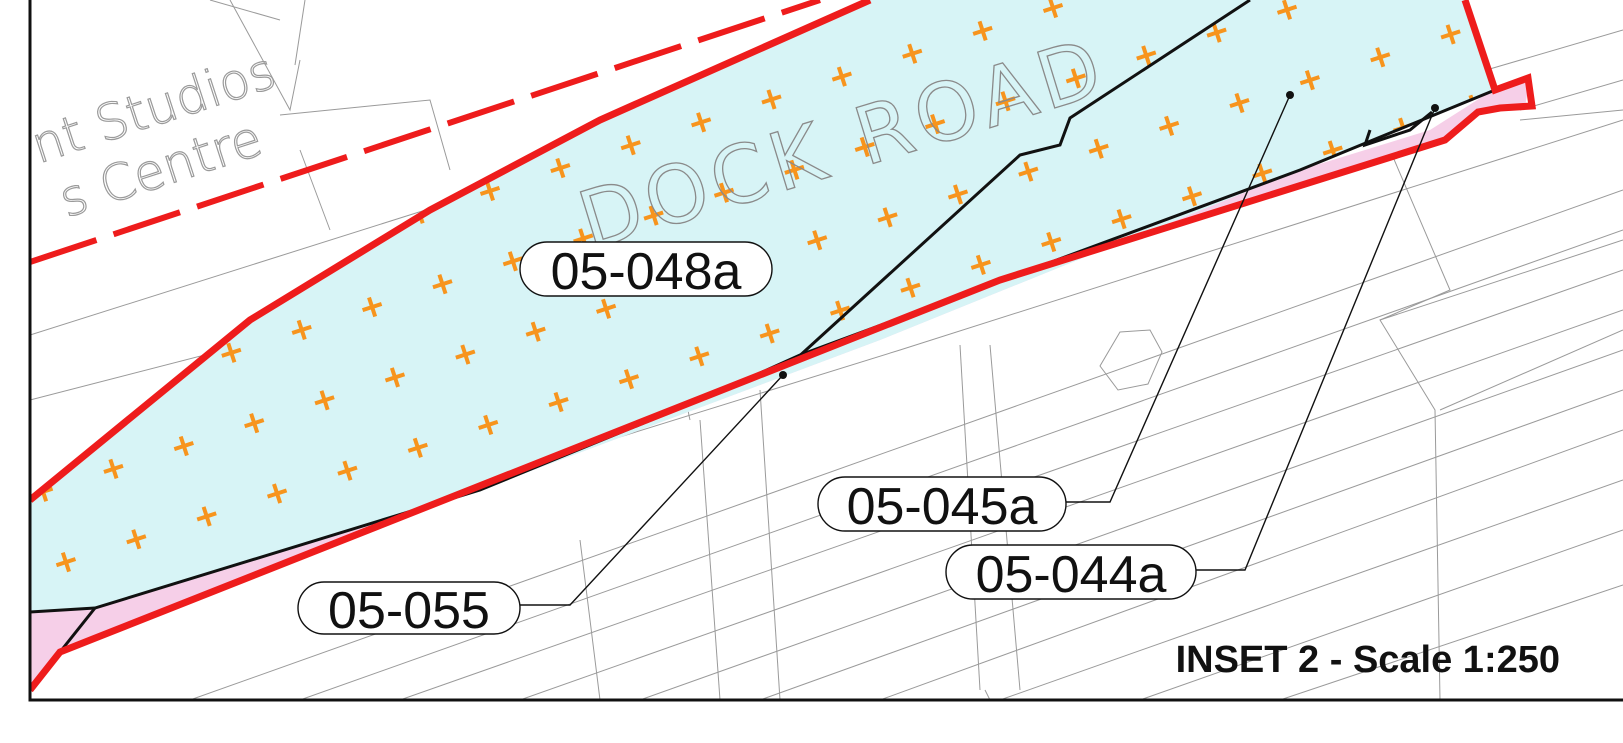 This screenshot has width=1623, height=743. I want to click on parcel-label-05-045a-text: 05-045a, so click(942, 507).